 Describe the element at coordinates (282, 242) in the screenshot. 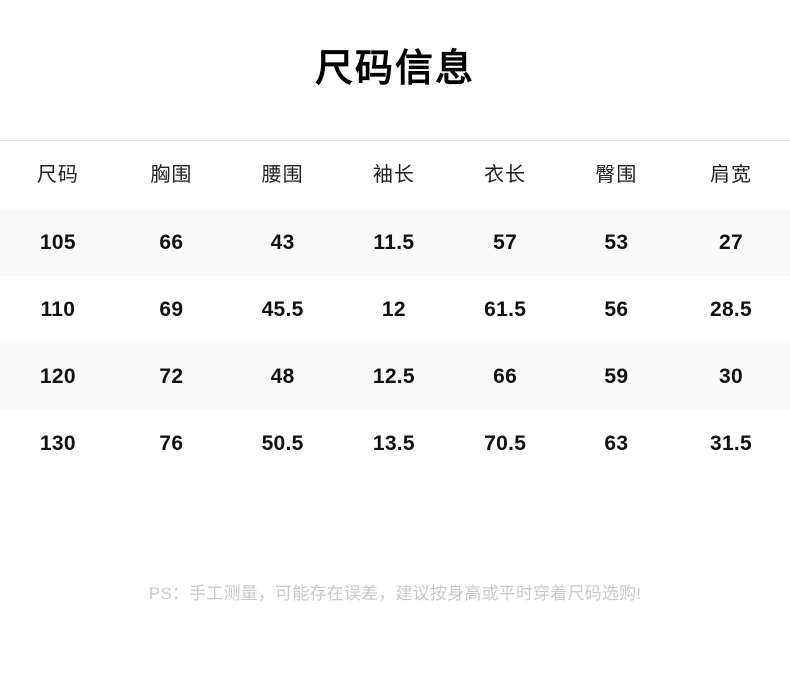

I see `cell-waist: 43` at that location.